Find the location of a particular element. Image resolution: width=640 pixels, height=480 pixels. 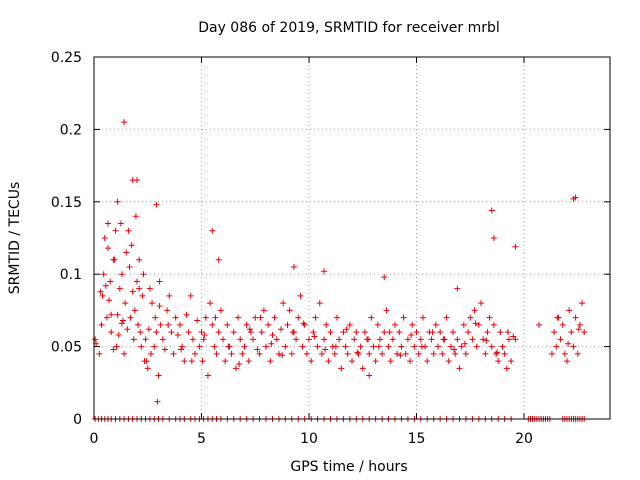

y-tick-label: 0.25 is located at coordinates (66, 58).